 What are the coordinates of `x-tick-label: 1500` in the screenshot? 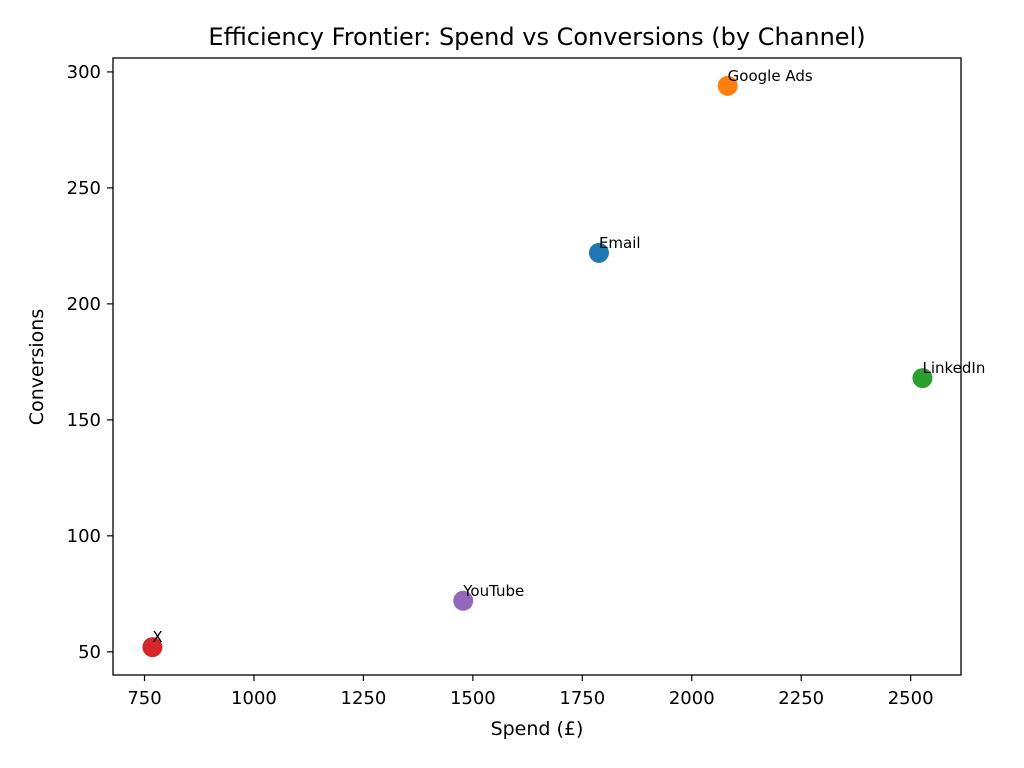 It's located at (473, 698).